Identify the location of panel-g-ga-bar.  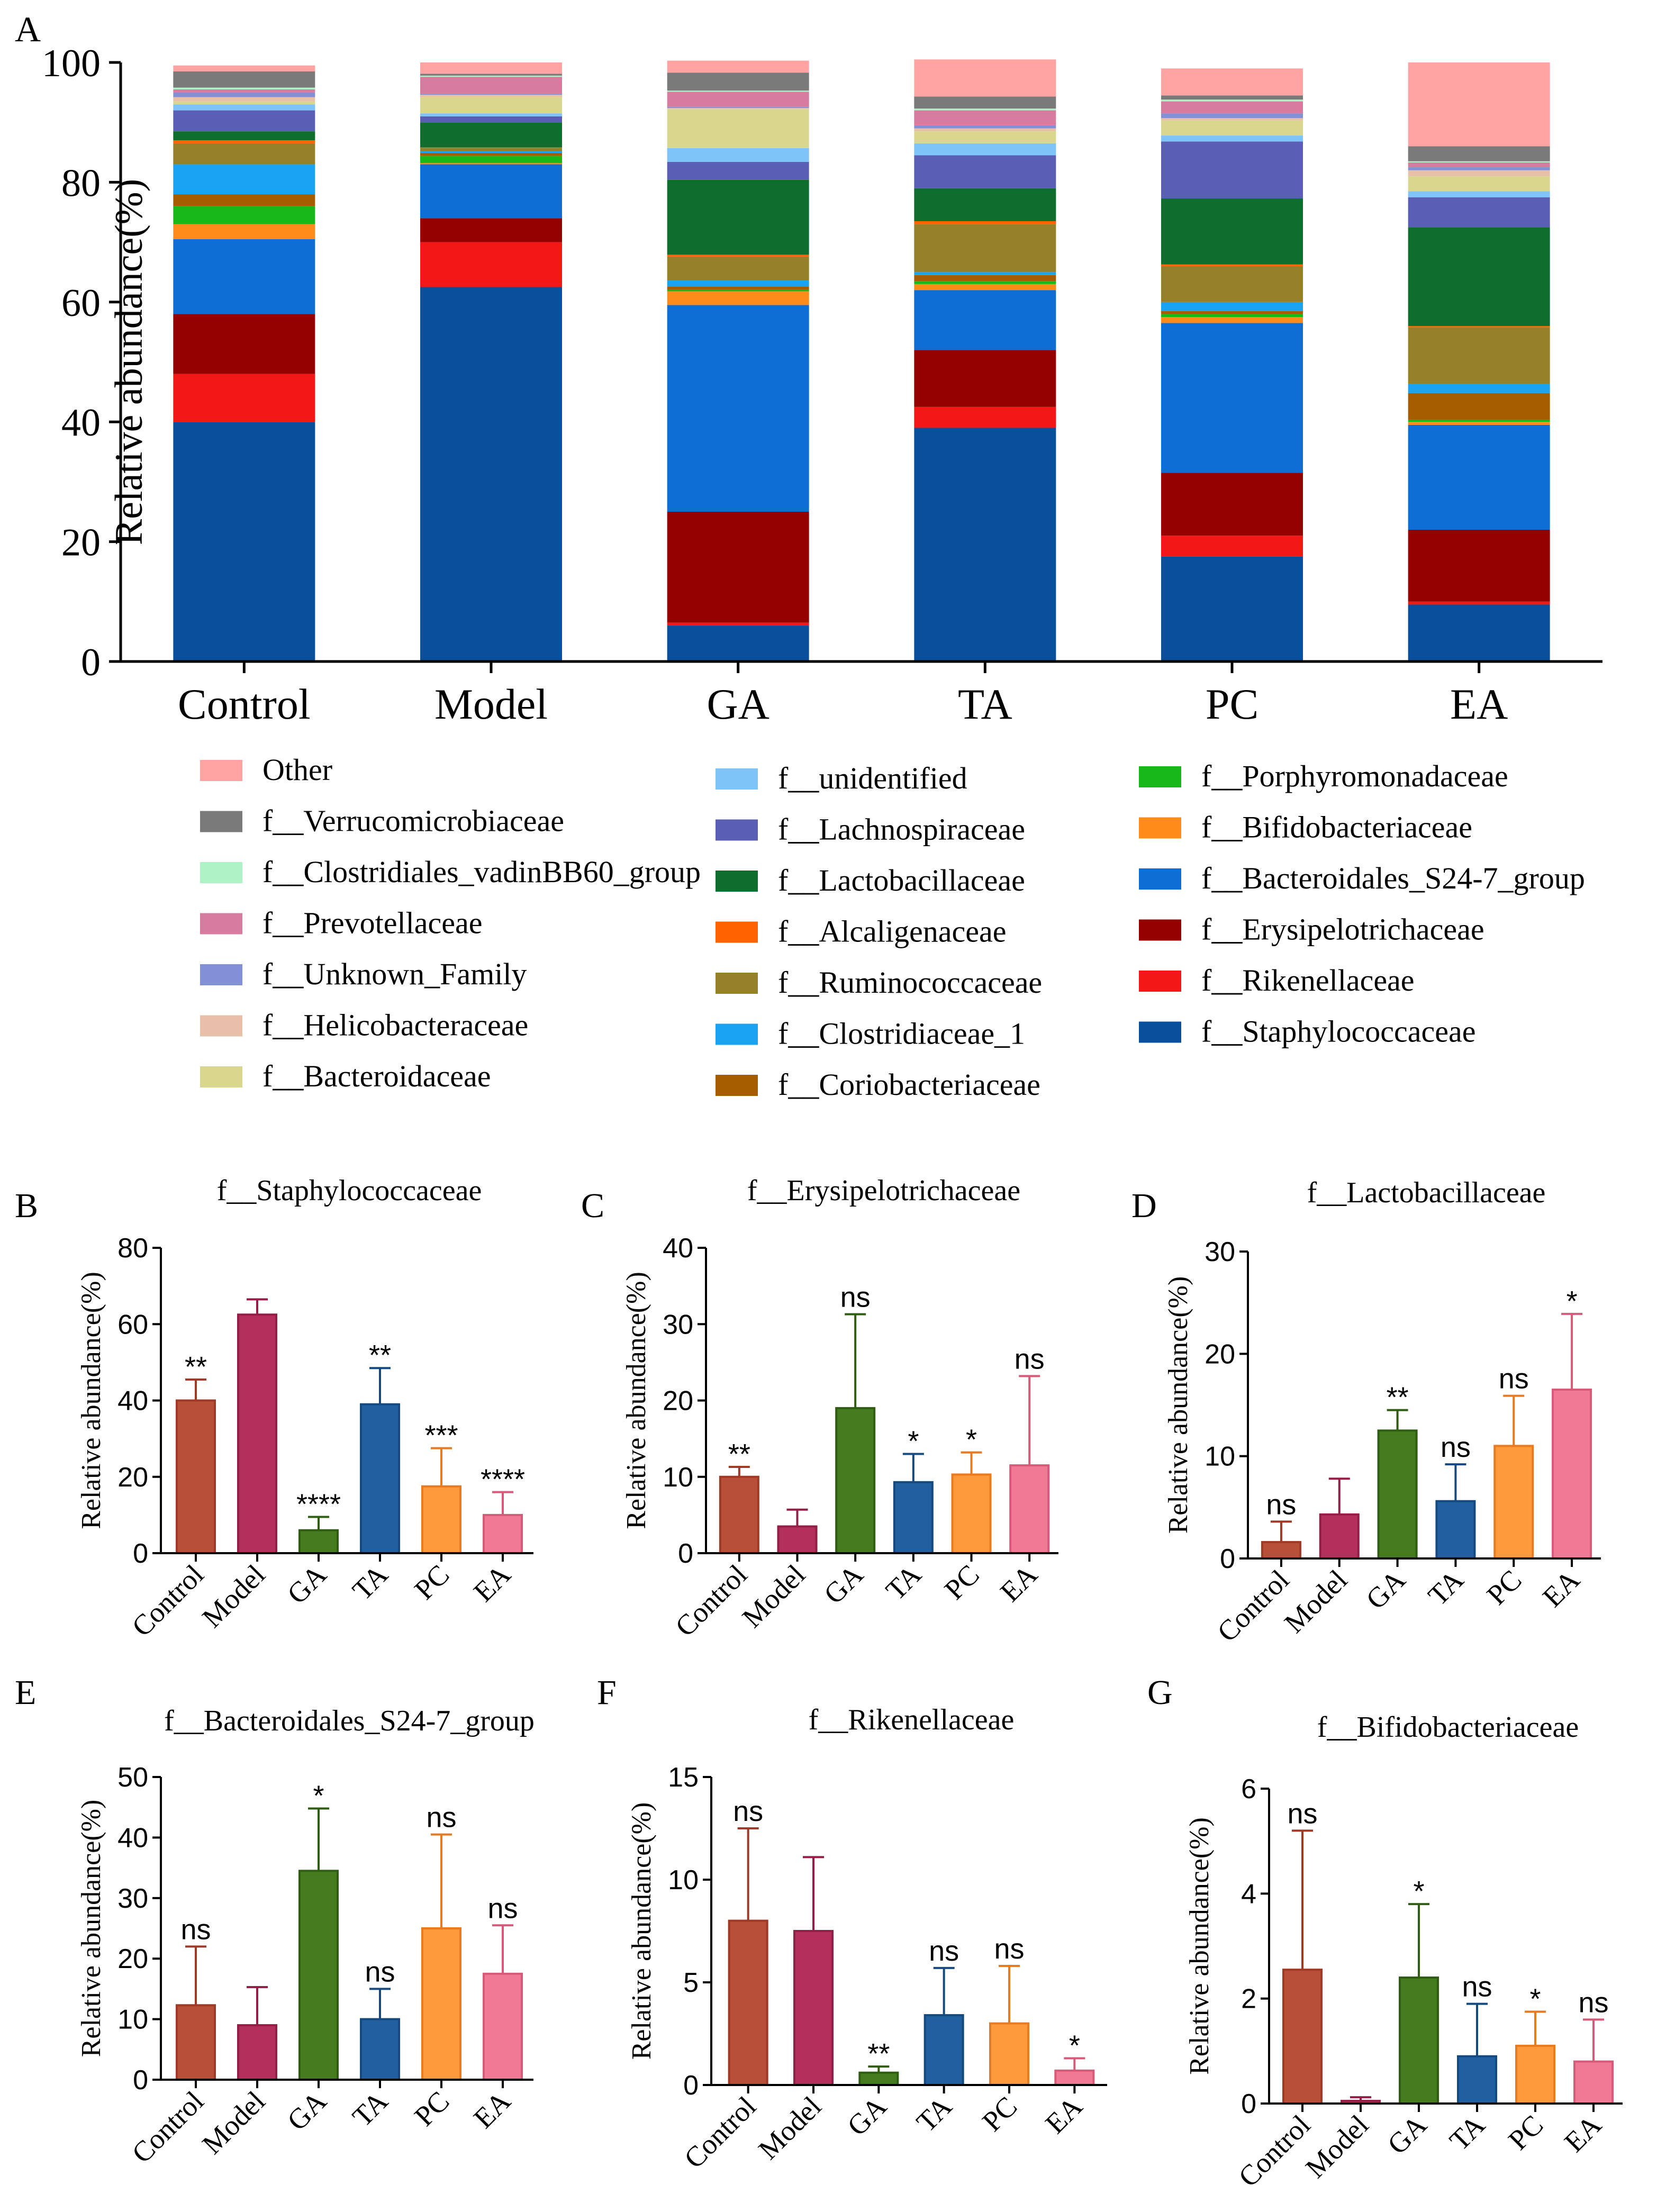
(1419, 2041).